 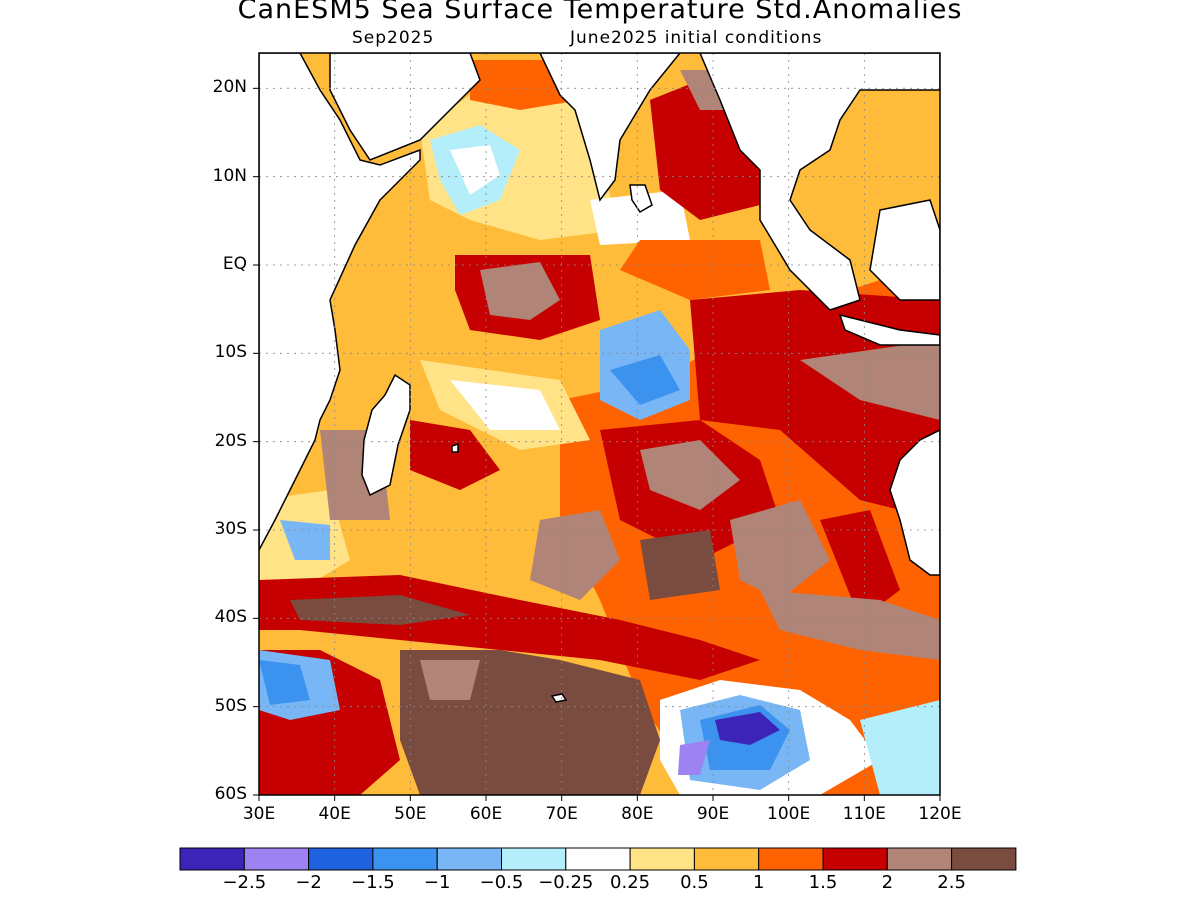 I want to click on lat-tick-label: 60S, so click(x=230, y=794).